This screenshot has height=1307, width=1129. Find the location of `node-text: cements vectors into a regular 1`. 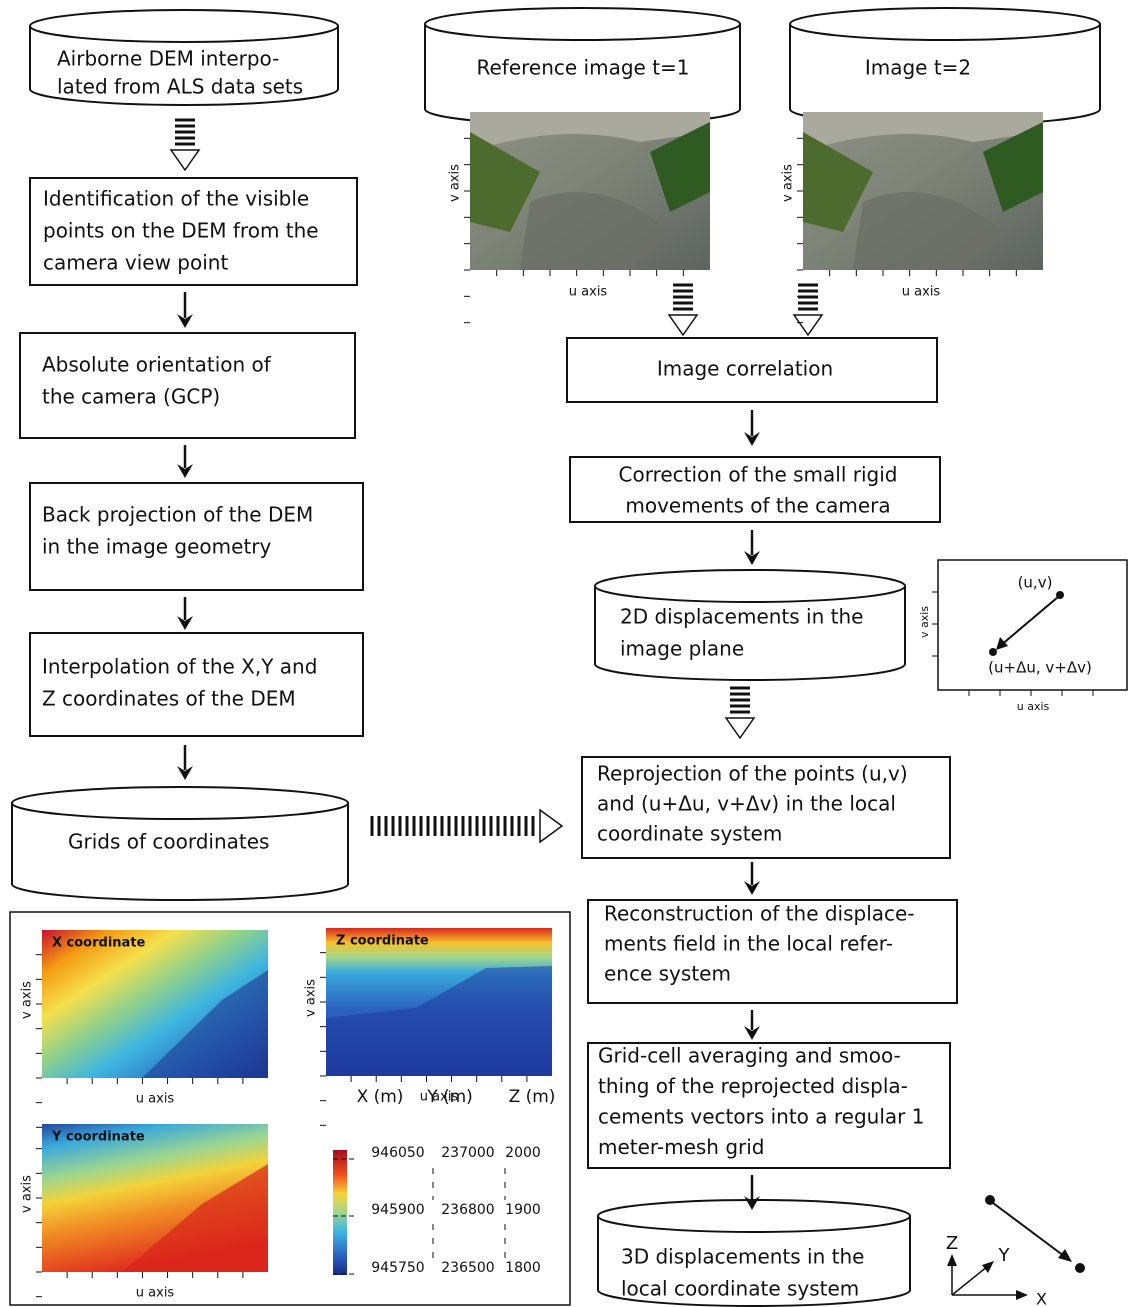

node-text: cements vectors into a regular 1 is located at coordinates (761, 1117).